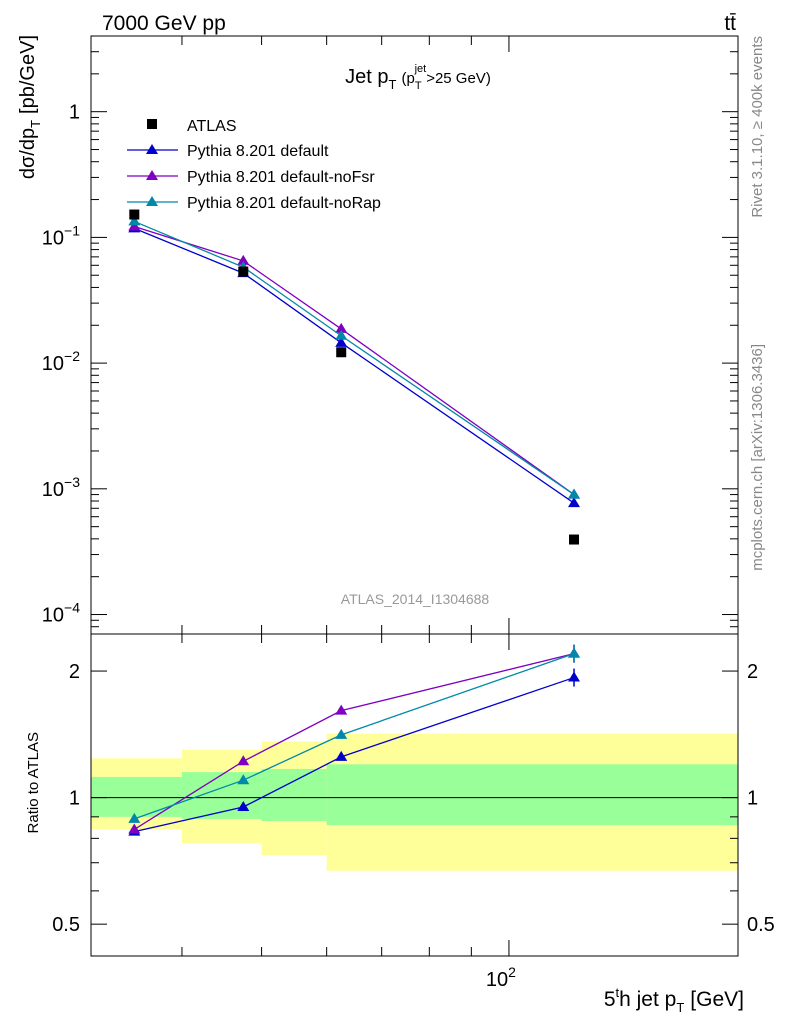  What do you see at coordinates (72, 482) in the screenshot?
I see `y-tick-exp: −3` at bounding box center [72, 482].